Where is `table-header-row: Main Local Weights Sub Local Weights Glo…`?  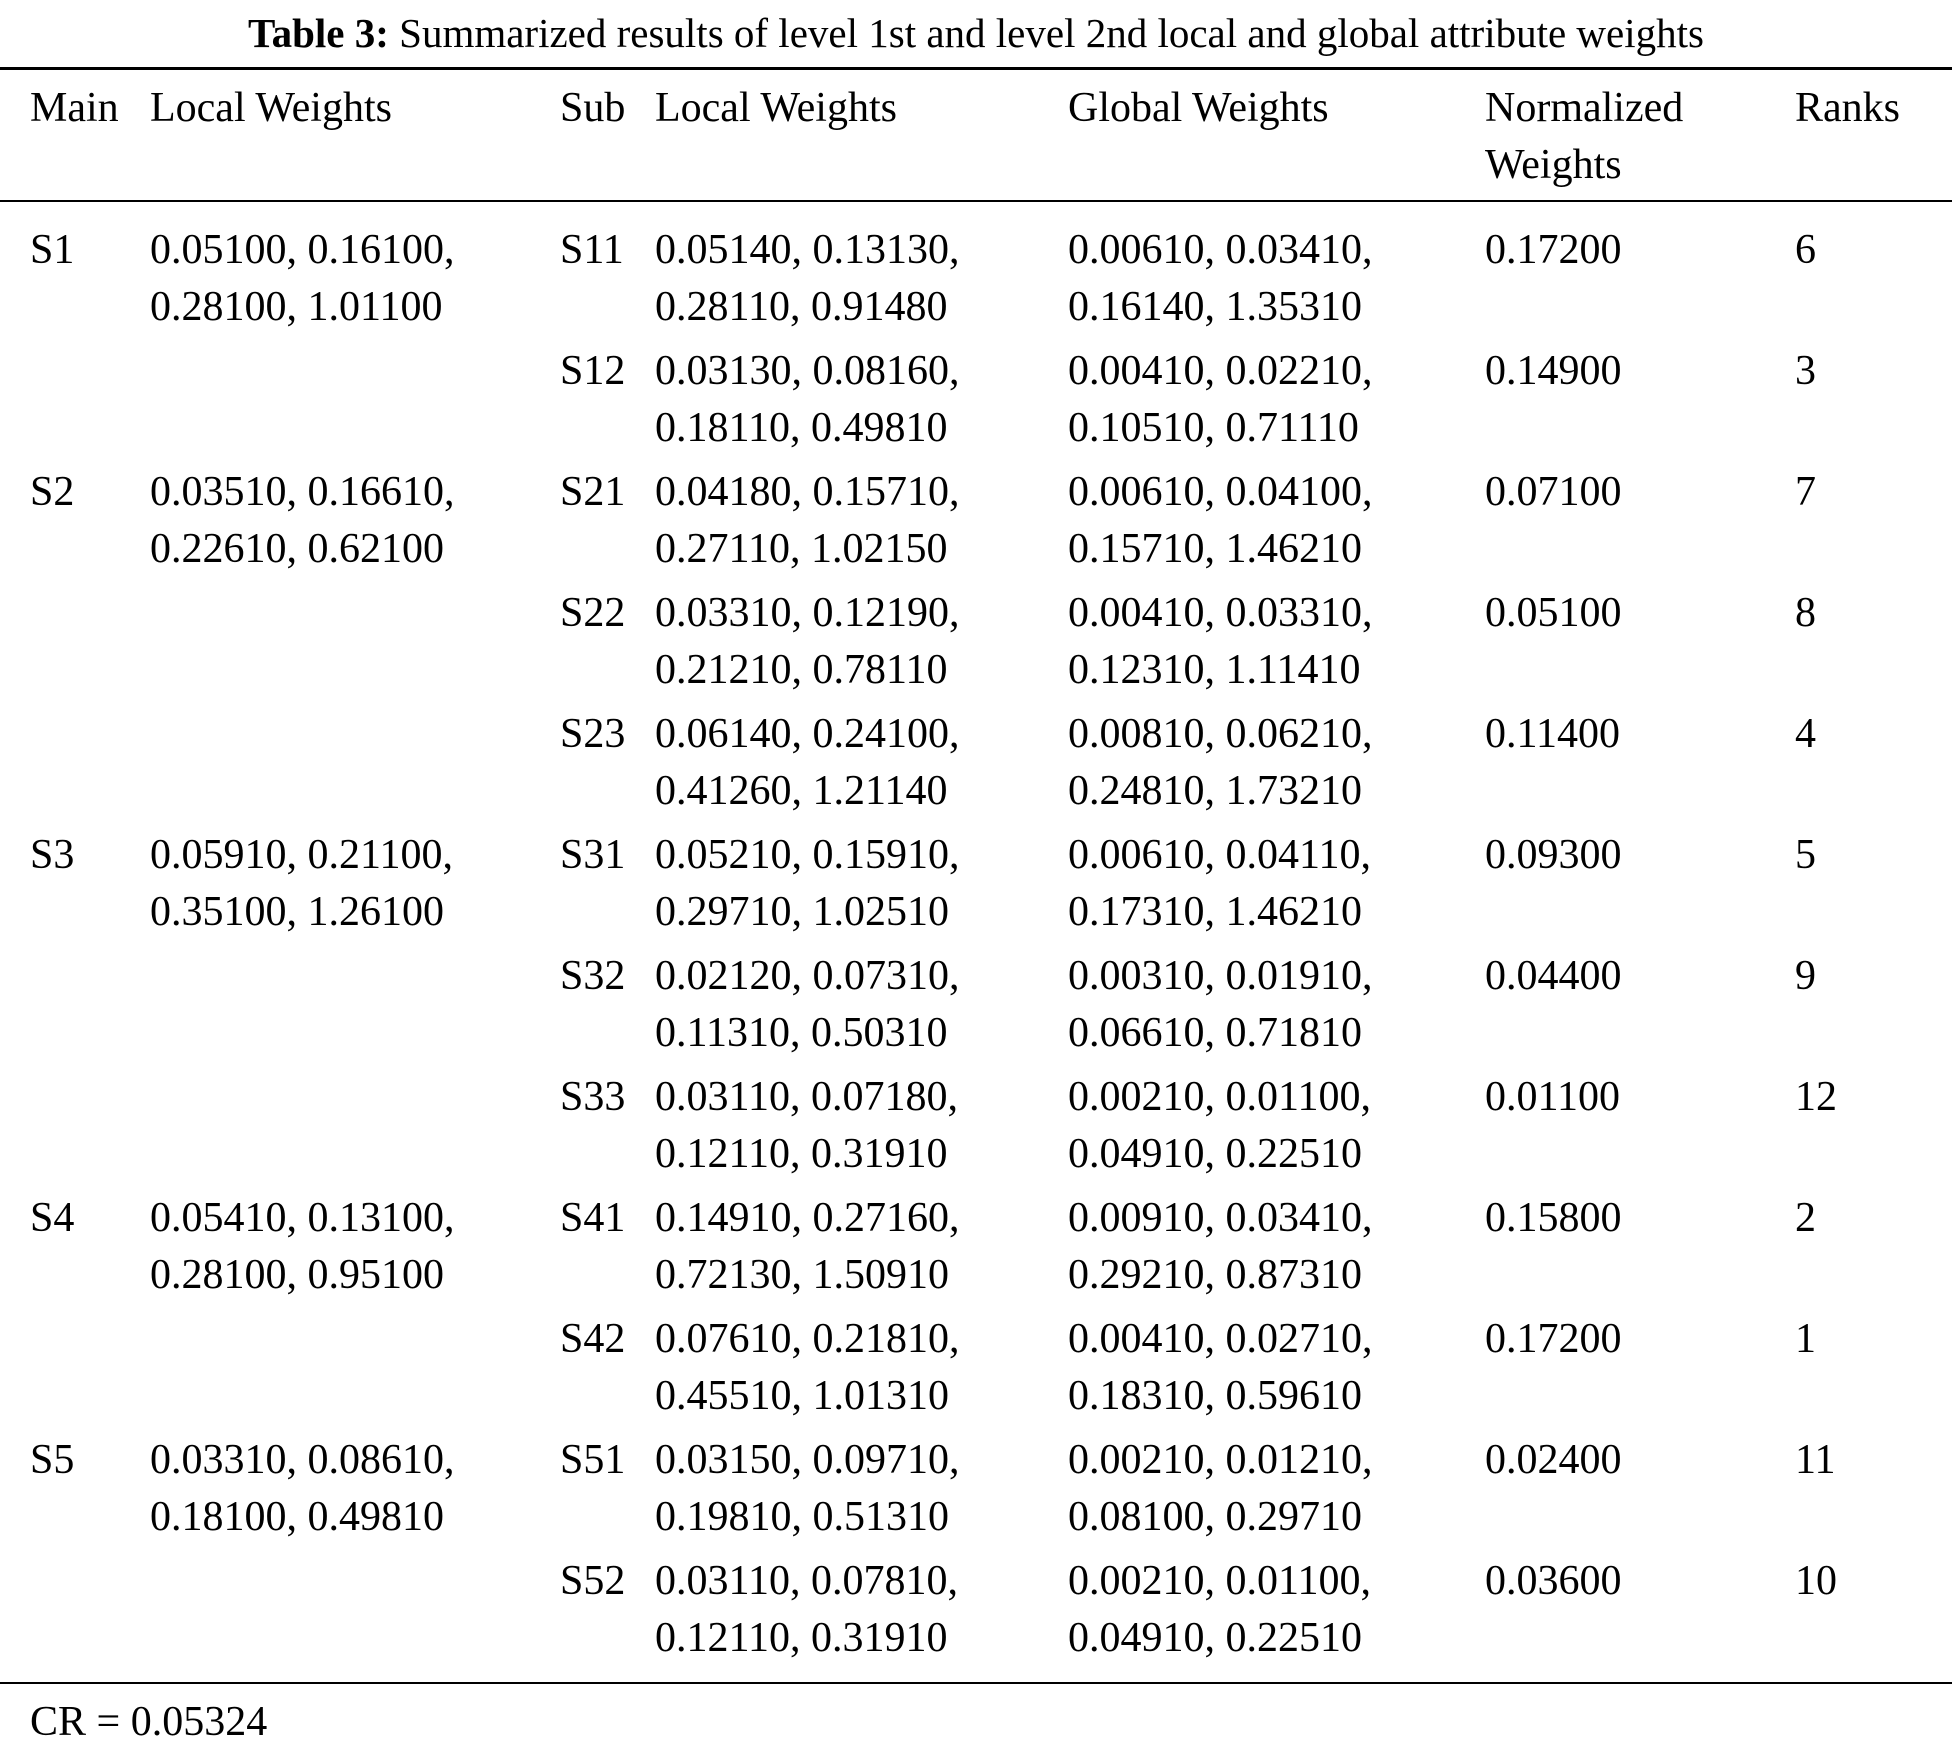 table-header-row: Main Local Weights Sub Local Weights Glo… is located at coordinates (976, 135).